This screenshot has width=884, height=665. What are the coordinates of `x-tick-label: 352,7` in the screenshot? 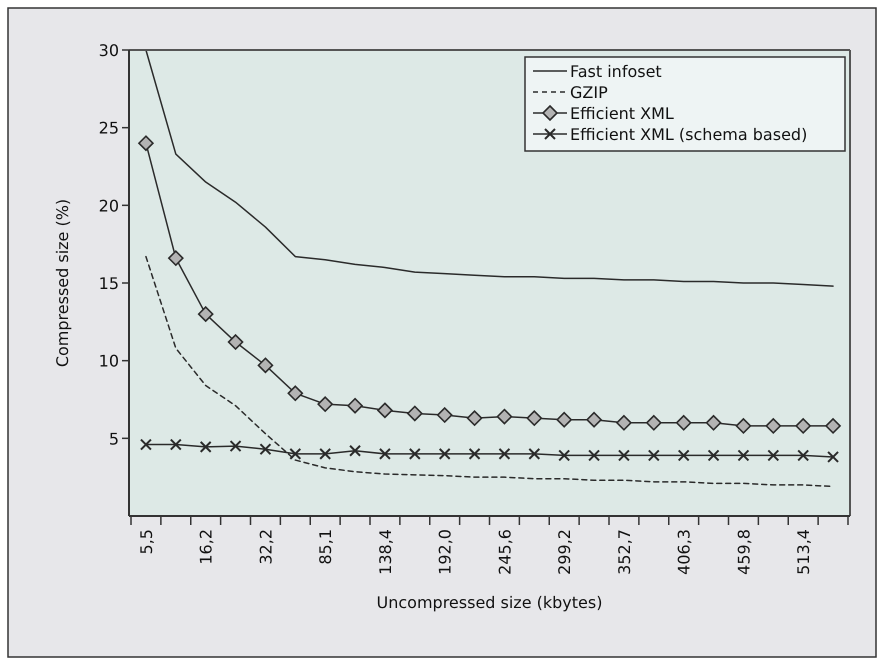 It's located at (624, 552).